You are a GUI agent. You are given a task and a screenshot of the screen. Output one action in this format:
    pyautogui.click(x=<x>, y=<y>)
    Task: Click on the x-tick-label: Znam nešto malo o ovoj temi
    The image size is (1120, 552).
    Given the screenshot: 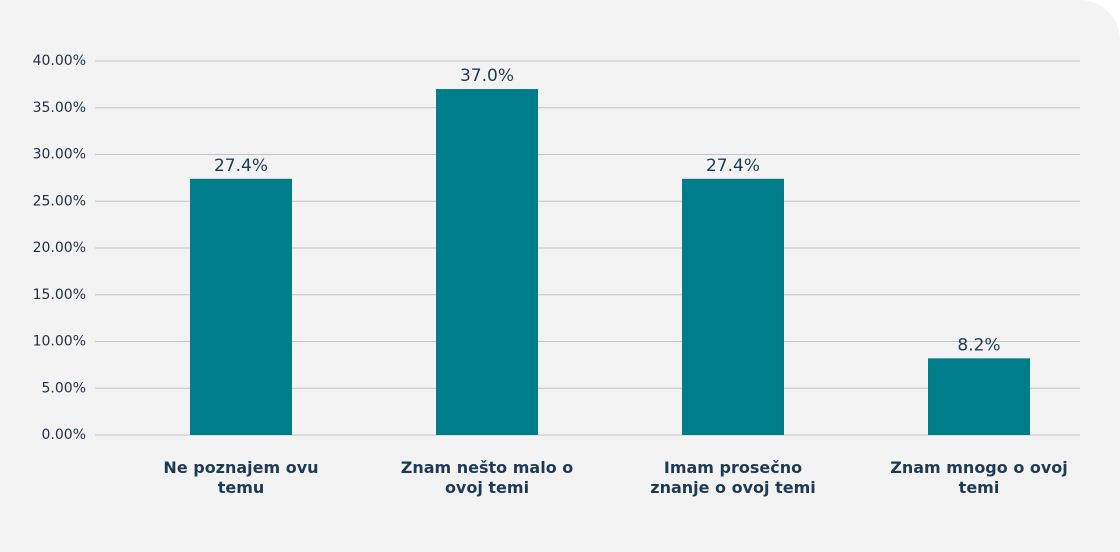 What is the action you would take?
    pyautogui.click(x=487, y=477)
    